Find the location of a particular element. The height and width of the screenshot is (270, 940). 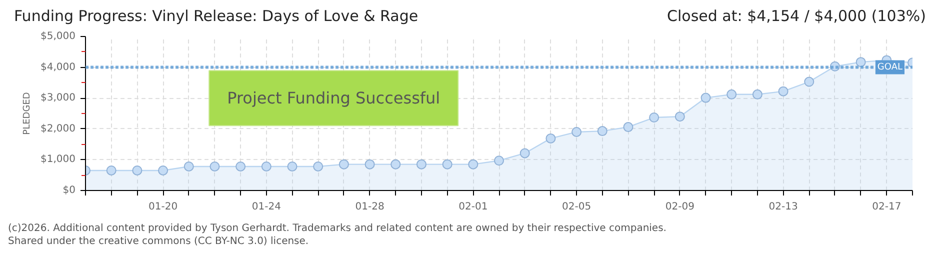

ref-line-label: GOAL is located at coordinates (890, 67).